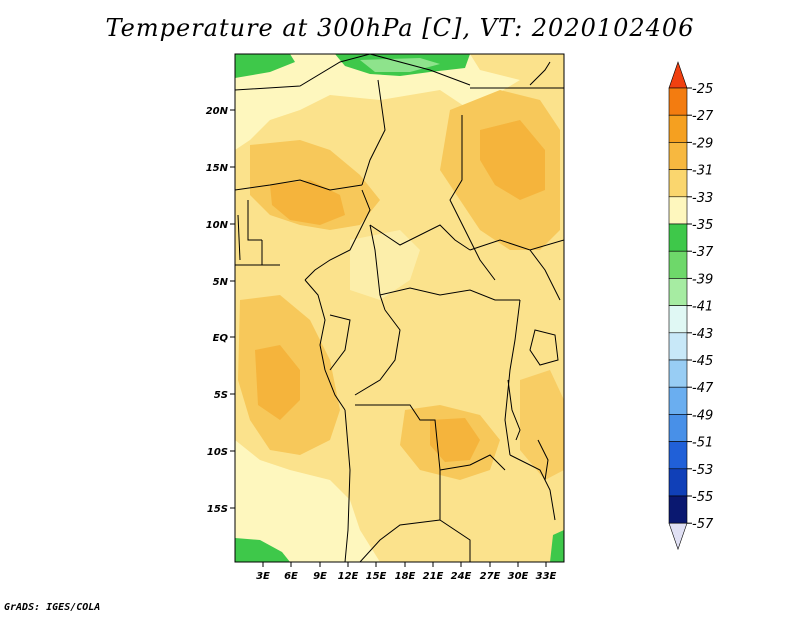  I want to click on lon-label-18e: 18E, so click(405, 576).